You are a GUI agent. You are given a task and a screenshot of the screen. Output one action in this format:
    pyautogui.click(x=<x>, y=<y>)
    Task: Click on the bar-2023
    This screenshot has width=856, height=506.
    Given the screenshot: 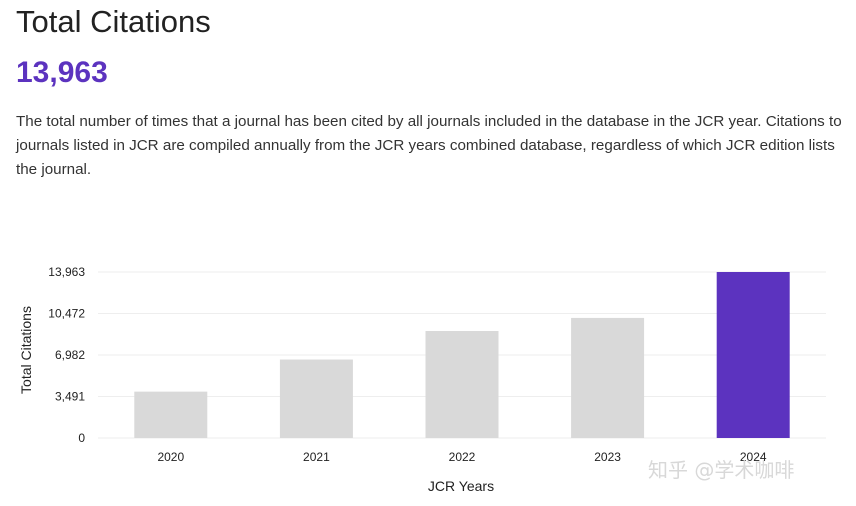 What is the action you would take?
    pyautogui.click(x=608, y=377)
    